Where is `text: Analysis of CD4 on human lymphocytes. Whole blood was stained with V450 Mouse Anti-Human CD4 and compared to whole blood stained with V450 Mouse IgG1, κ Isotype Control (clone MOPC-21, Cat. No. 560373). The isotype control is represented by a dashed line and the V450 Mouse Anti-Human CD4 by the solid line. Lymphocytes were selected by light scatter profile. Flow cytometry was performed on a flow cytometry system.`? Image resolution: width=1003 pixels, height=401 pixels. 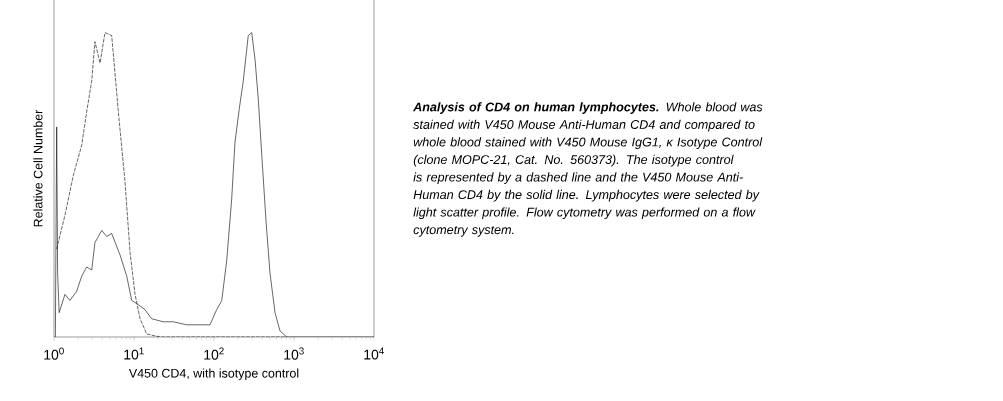
text: Analysis of CD4 on human lymphocytes. Whole blood was stained with V450 Mouse Anti-Human CD4 and compared to whole blood stained with V450 Mouse IgG1, κ Isotype Control (clone MOPC-21, Cat. No. 560373). The isotype control is represented by a dashed line and the V450 Mouse Anti-Human CD4 by the solid line. Lymphocytes were selected by light scatter profile. Flow cytometry was performed on a flow cytometry system. is located at coordinates (587, 169).